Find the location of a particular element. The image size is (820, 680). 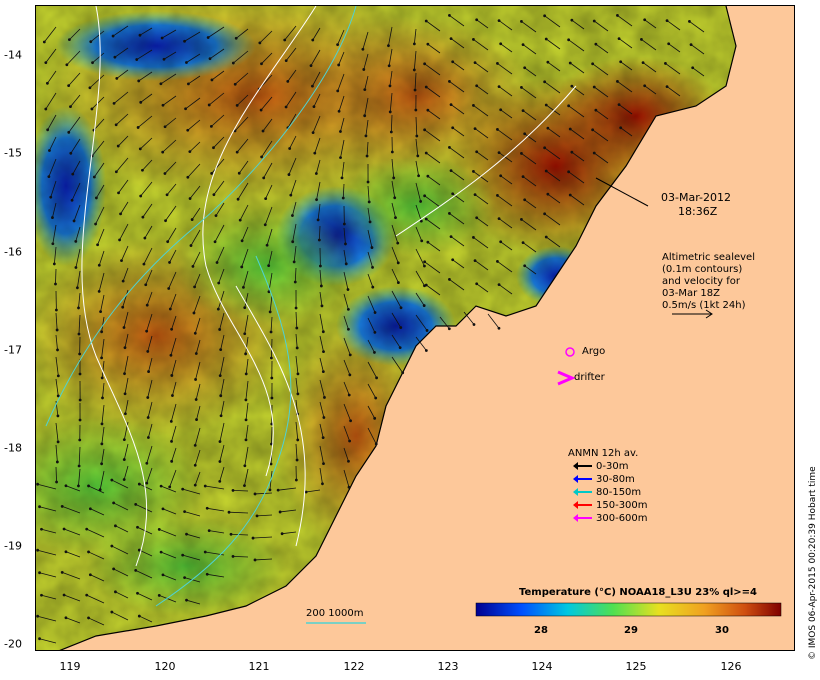

isobath-label: 200 1000m is located at coordinates (335, 613).